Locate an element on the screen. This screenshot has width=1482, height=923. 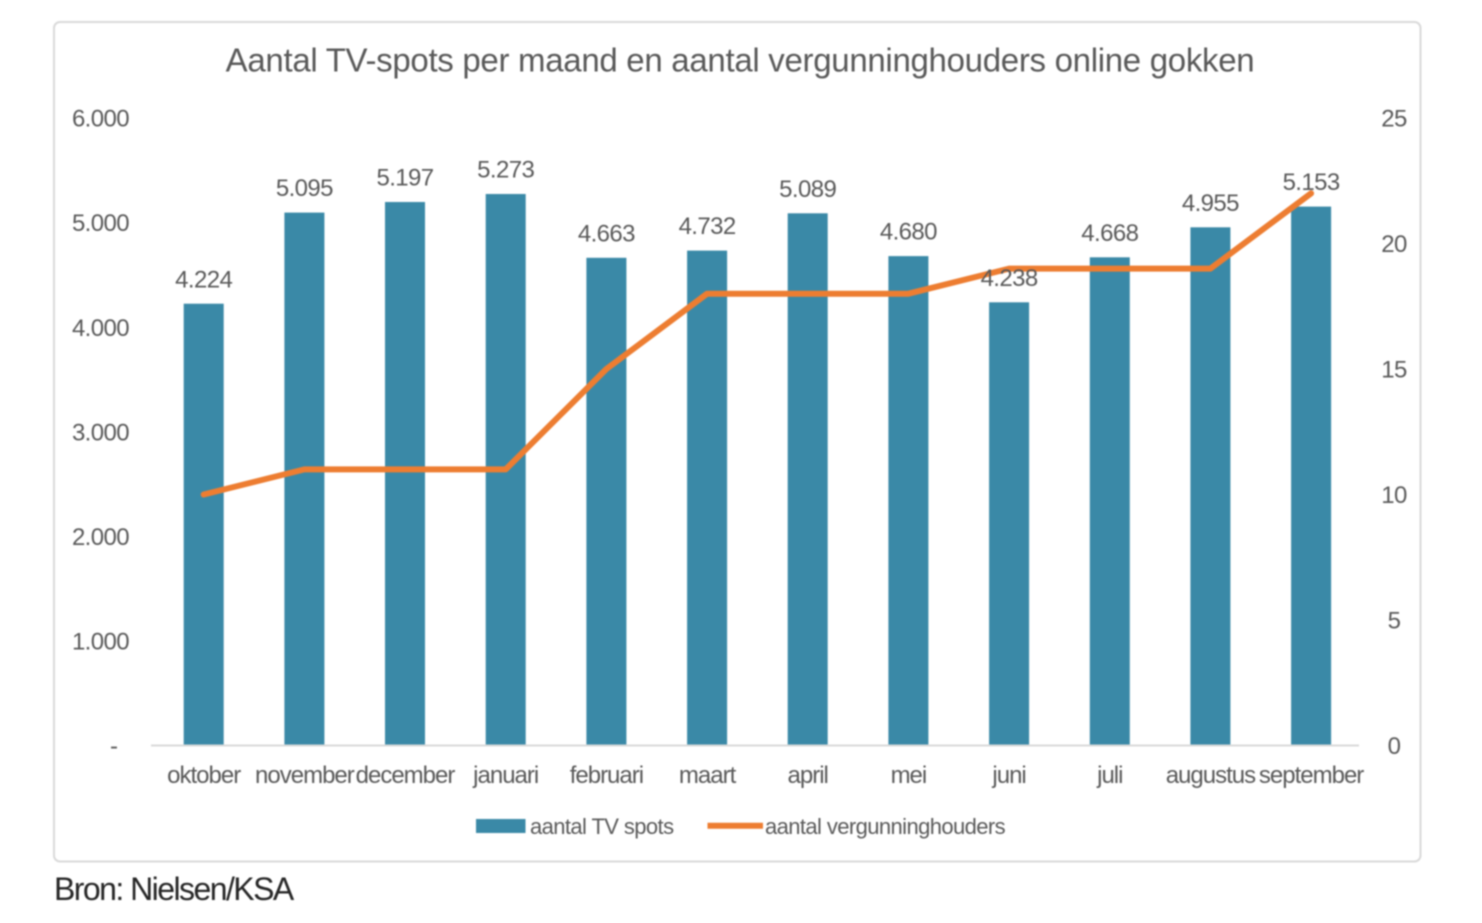
svg-text: mei is located at coordinates (909, 775).